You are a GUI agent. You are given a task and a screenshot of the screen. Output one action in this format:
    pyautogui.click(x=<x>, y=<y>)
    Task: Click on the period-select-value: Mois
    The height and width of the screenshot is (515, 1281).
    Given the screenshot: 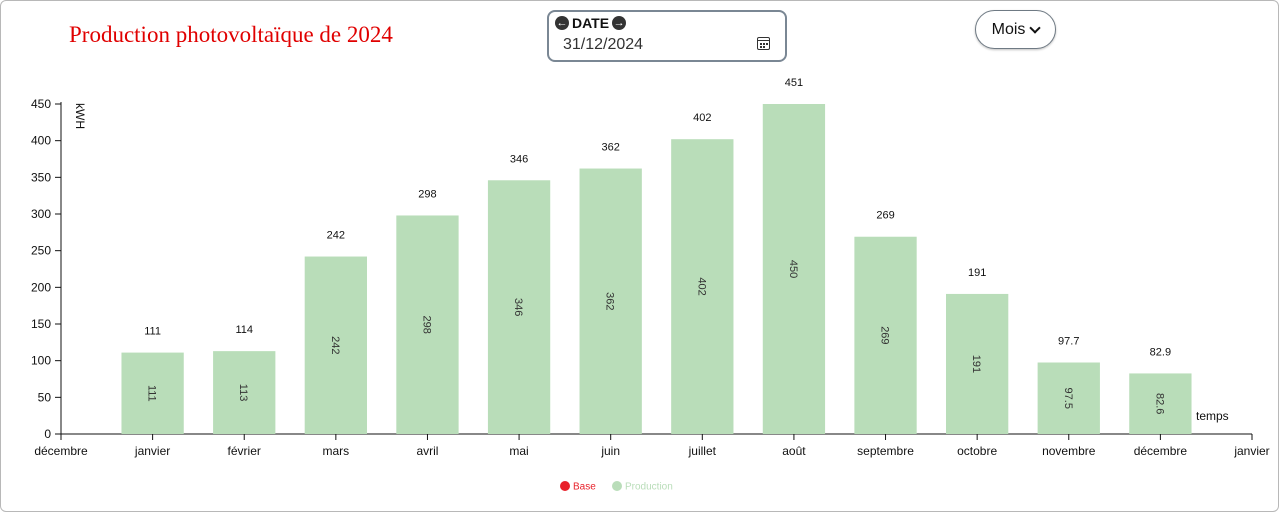 What is the action you would take?
    pyautogui.click(x=1008, y=29)
    